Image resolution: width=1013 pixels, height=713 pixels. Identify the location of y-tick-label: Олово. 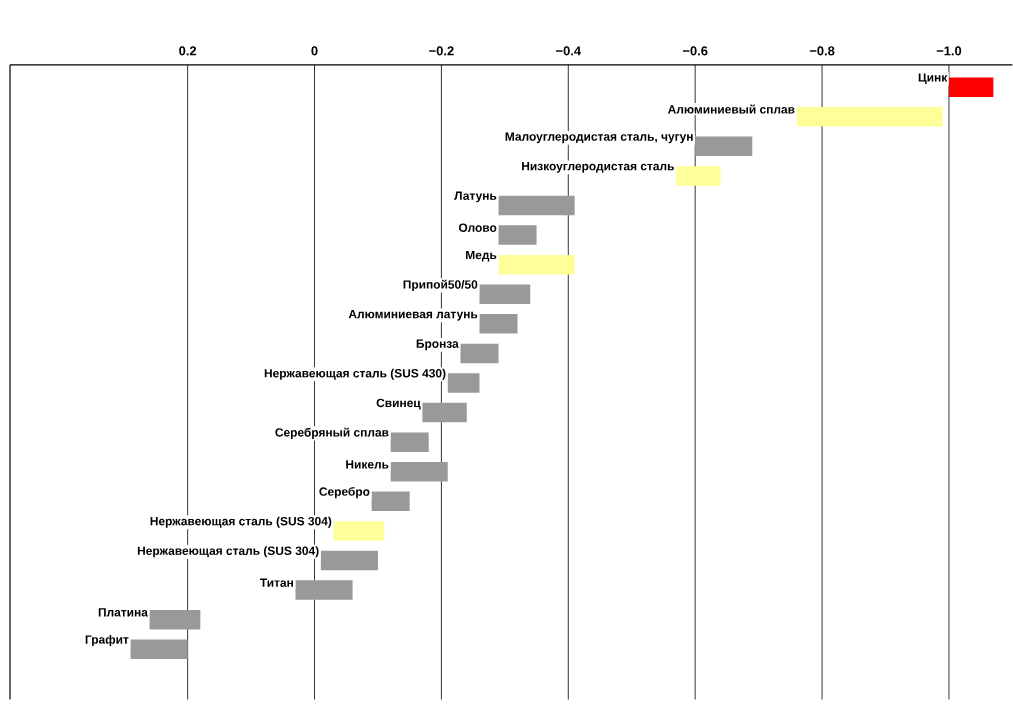
(477, 228).